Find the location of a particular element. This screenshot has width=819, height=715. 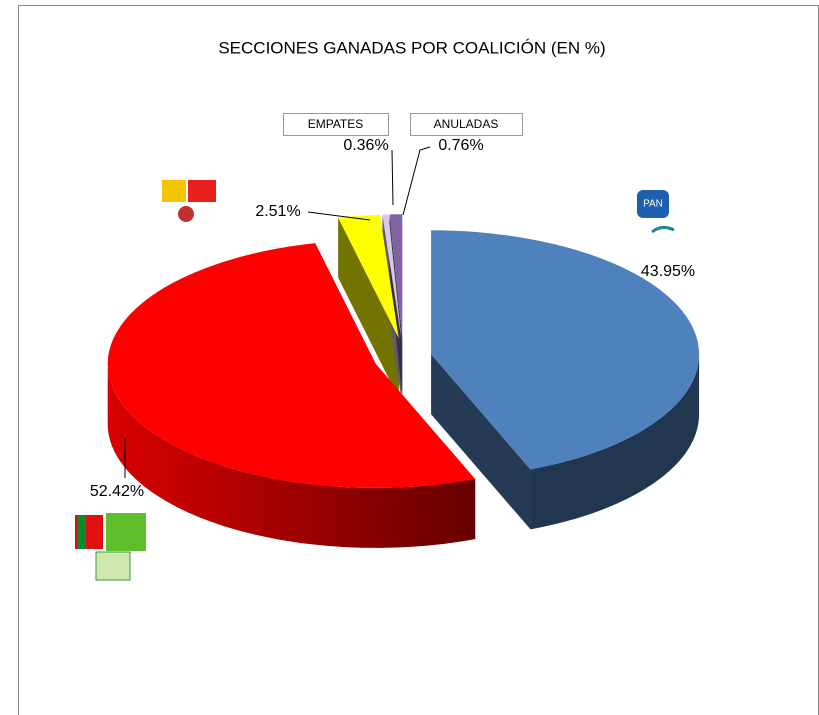

logo-prd-pt is located at coordinates (189, 201).